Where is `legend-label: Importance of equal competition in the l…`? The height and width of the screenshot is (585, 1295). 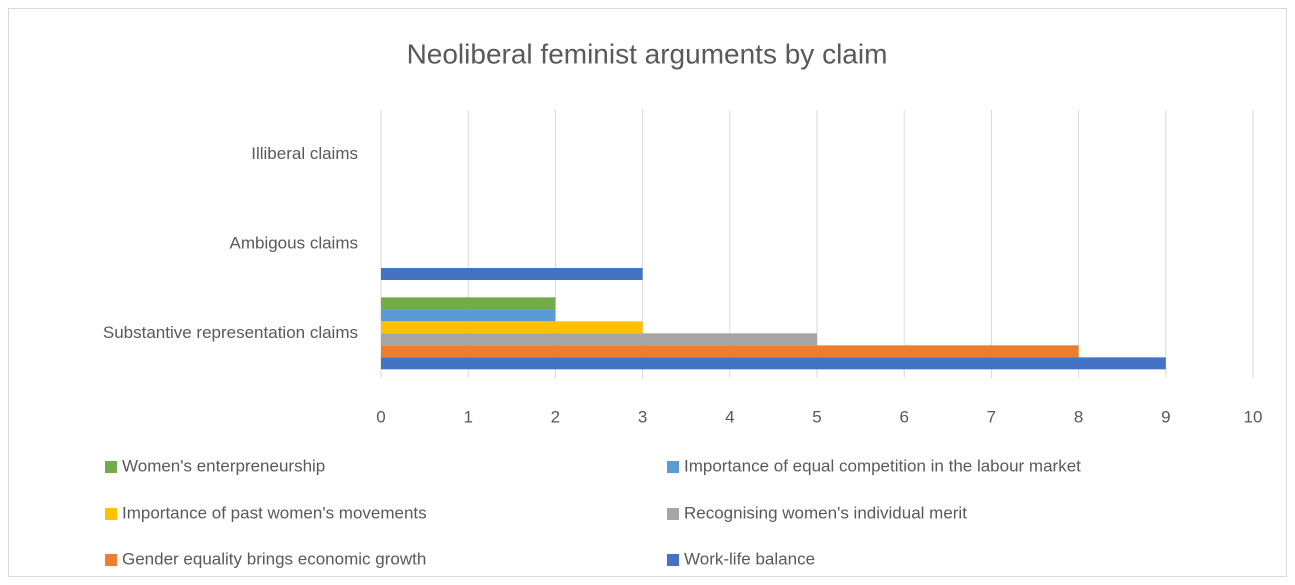 legend-label: Importance of equal competition in the l… is located at coordinates (882, 465).